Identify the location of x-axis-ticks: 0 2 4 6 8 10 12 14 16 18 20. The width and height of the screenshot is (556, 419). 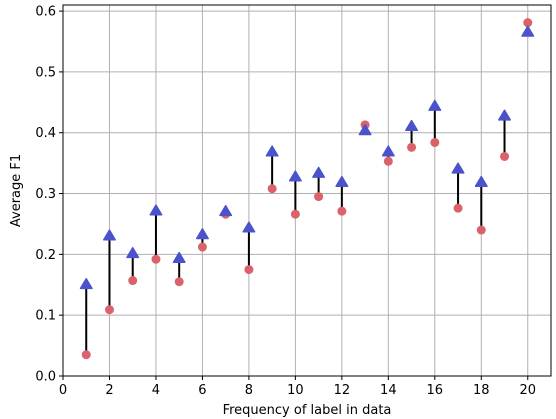
(297, 387).